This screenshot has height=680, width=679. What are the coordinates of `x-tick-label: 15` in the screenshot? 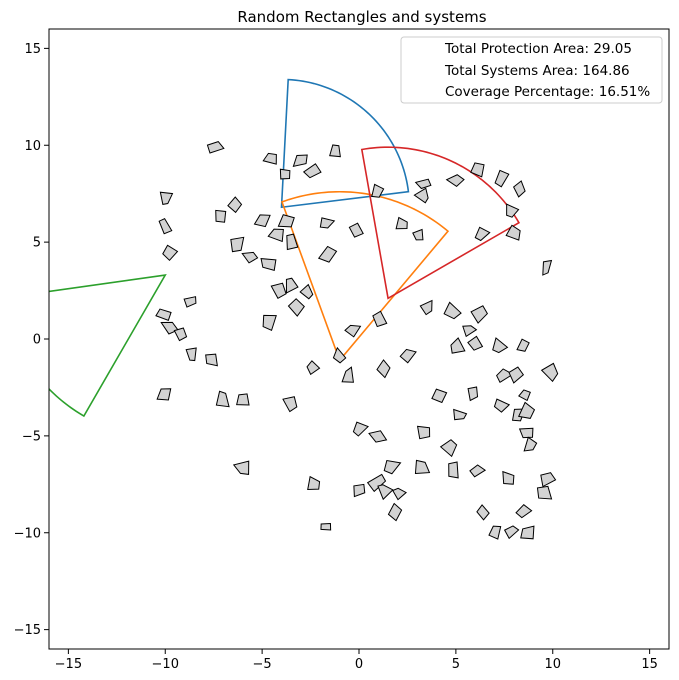 It's located at (649, 664).